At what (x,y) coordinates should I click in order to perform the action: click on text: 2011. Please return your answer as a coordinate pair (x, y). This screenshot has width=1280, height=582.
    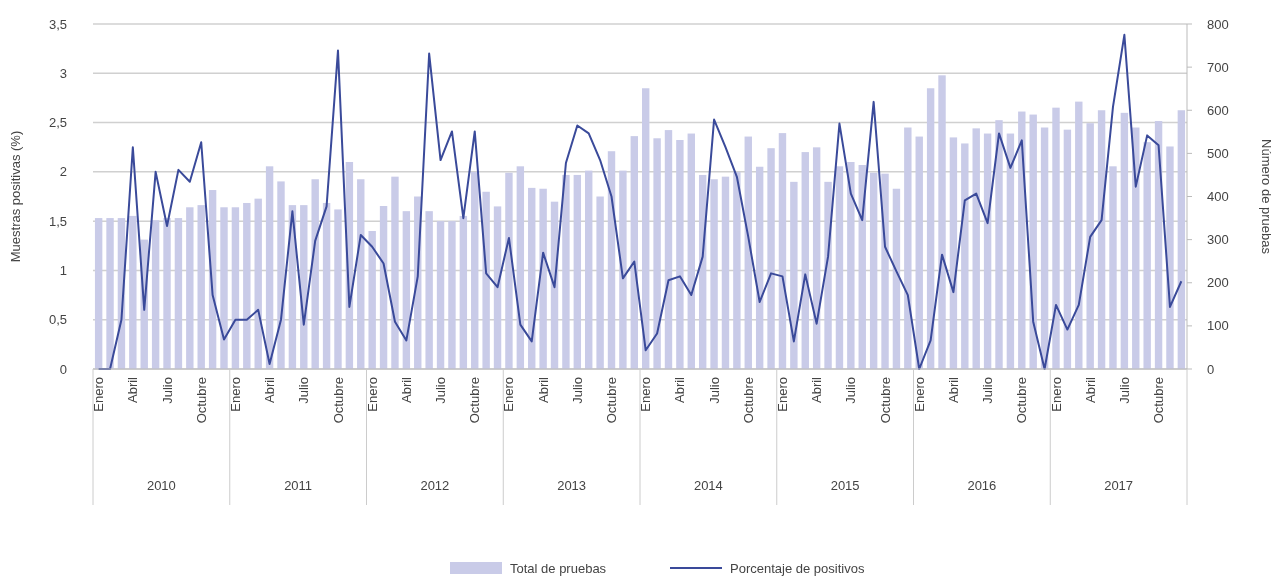
    Looking at the image, I should click on (298, 485).